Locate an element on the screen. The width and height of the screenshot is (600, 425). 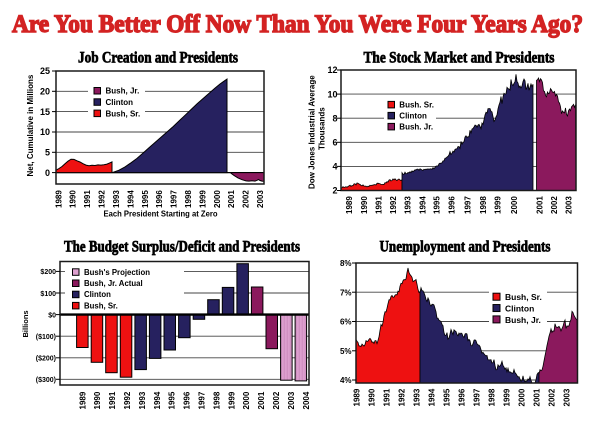
svg-text: $100 is located at coordinates (48, 294).